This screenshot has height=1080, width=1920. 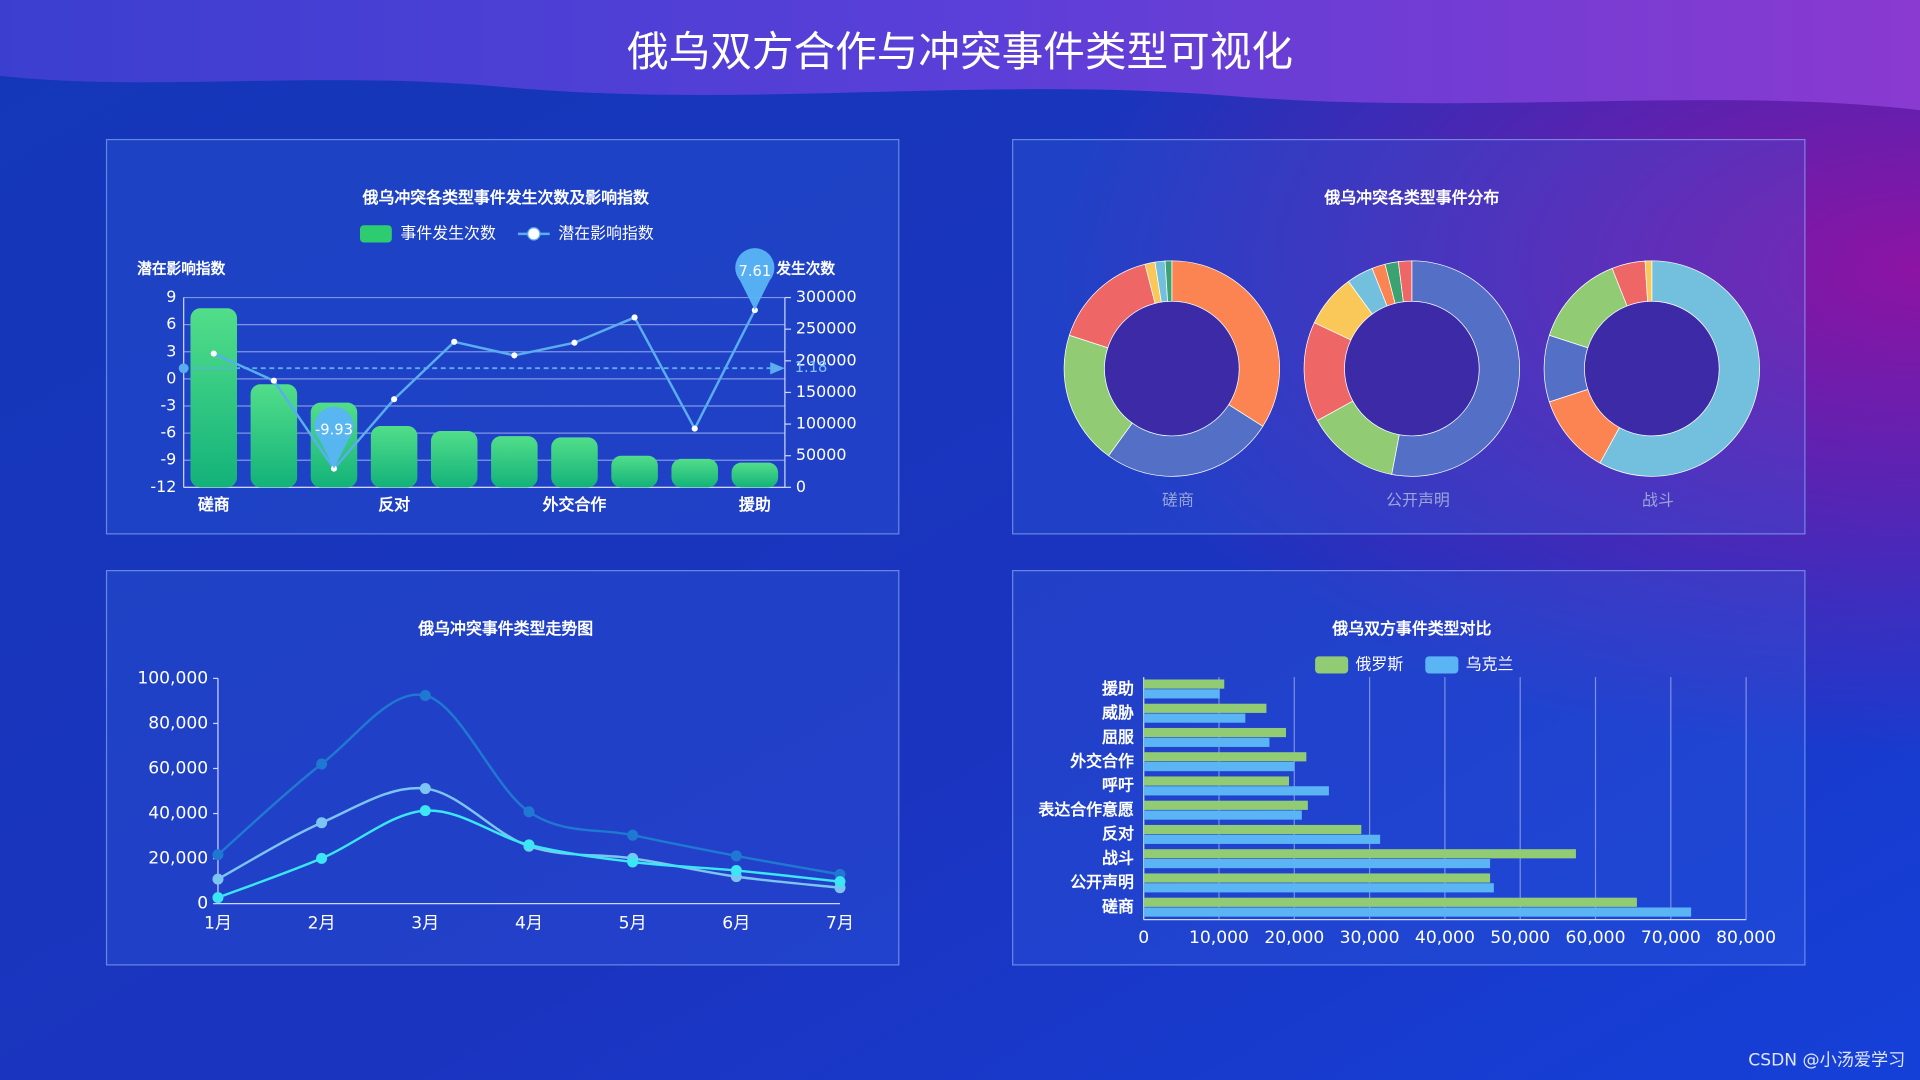 What do you see at coordinates (425, 923) in the screenshot?
I see `x-tick-label: 3月` at bounding box center [425, 923].